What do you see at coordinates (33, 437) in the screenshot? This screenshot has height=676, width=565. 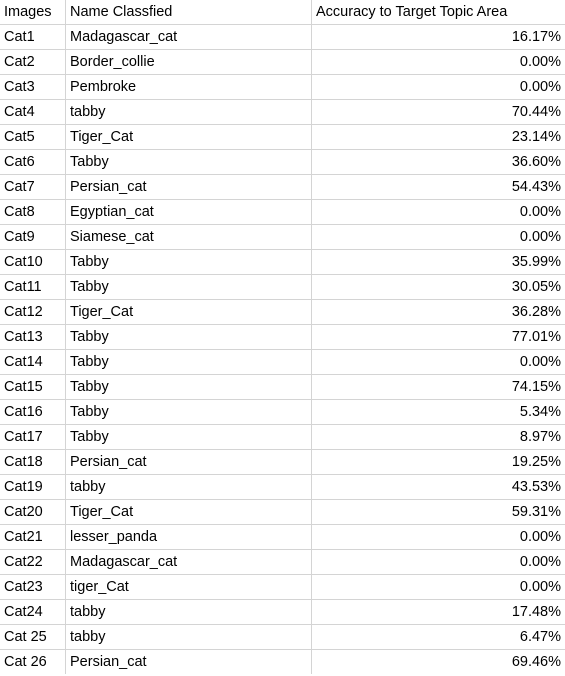 I see `cell-image: Cat17` at bounding box center [33, 437].